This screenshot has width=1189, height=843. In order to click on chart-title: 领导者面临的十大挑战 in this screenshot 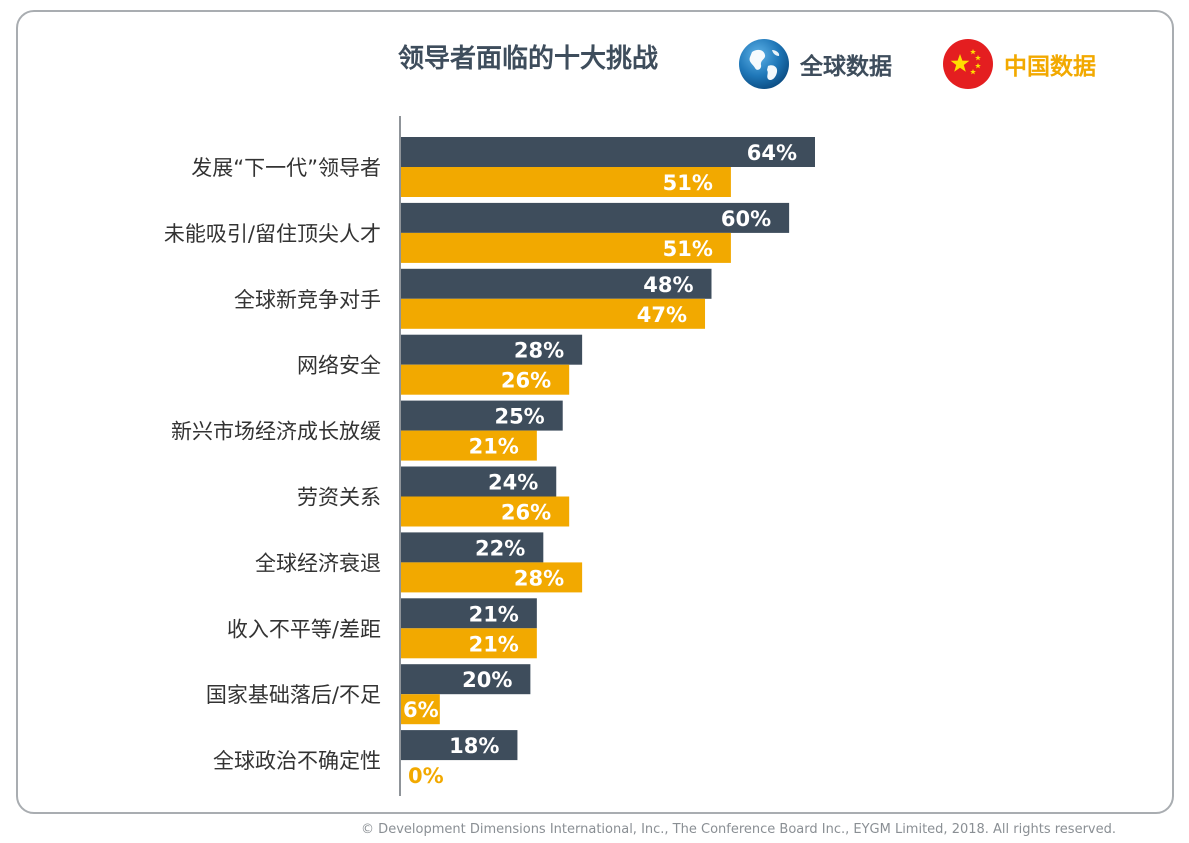, I will do `click(528, 59)`.